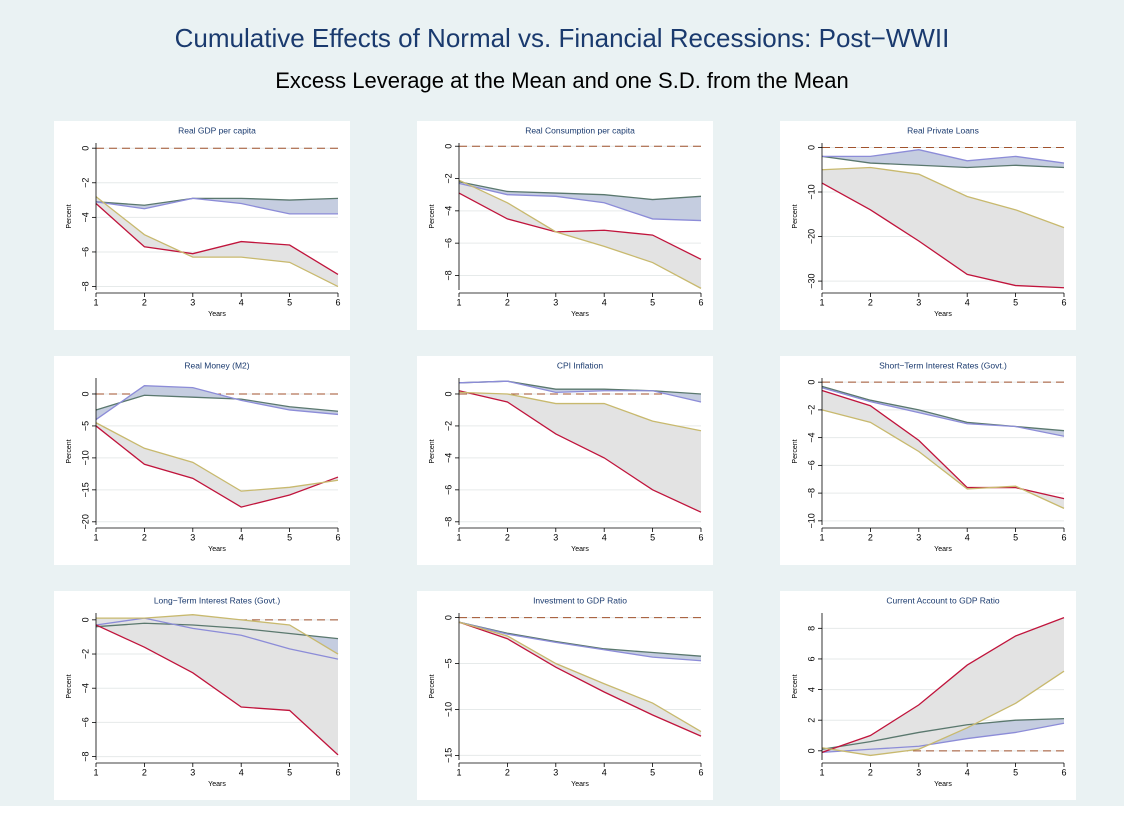 The width and height of the screenshot is (1124, 825). What do you see at coordinates (811, 658) in the screenshot?
I see `y-tick-label: 6` at bounding box center [811, 658].